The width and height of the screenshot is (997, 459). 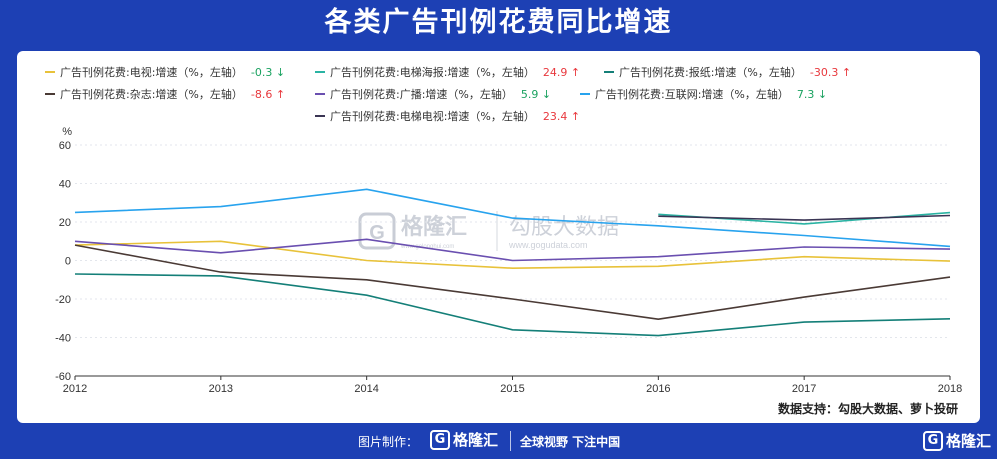 I want to click on logo-mark-icon: G, so click(x=440, y=439).